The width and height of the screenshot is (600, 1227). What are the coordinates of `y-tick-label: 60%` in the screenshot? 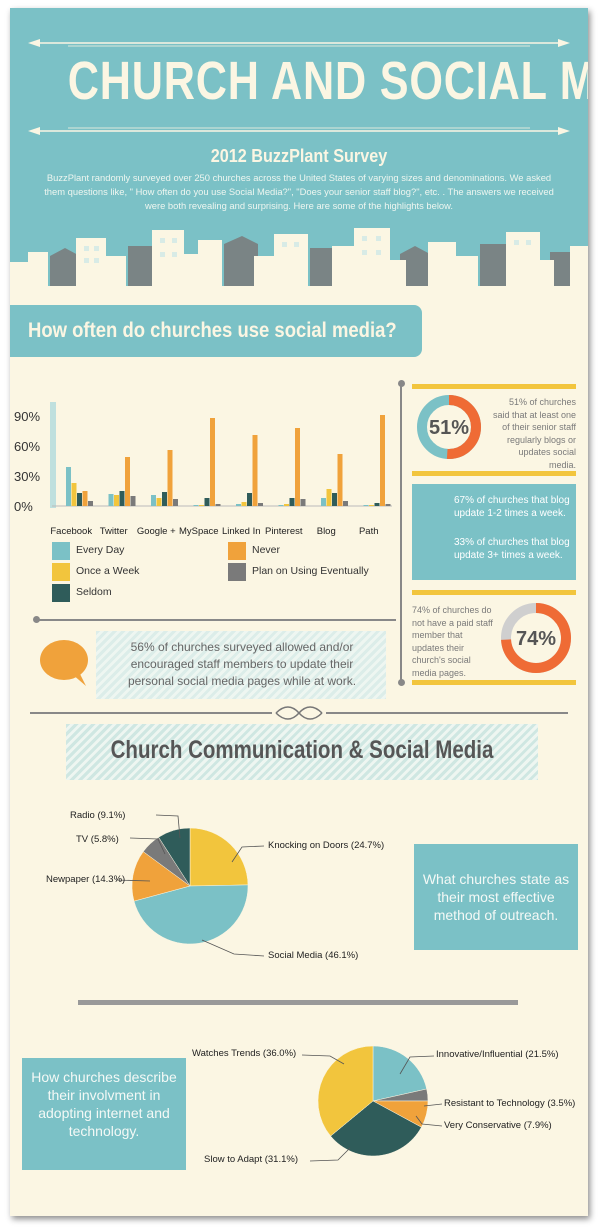 It's located at (27, 446).